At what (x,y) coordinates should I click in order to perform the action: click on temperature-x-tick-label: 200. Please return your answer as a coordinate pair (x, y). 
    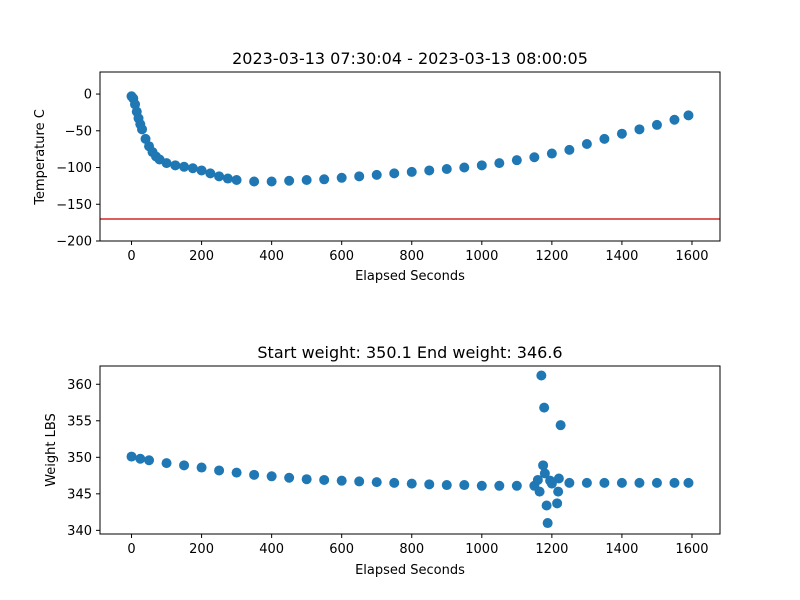
    Looking at the image, I should click on (201, 256).